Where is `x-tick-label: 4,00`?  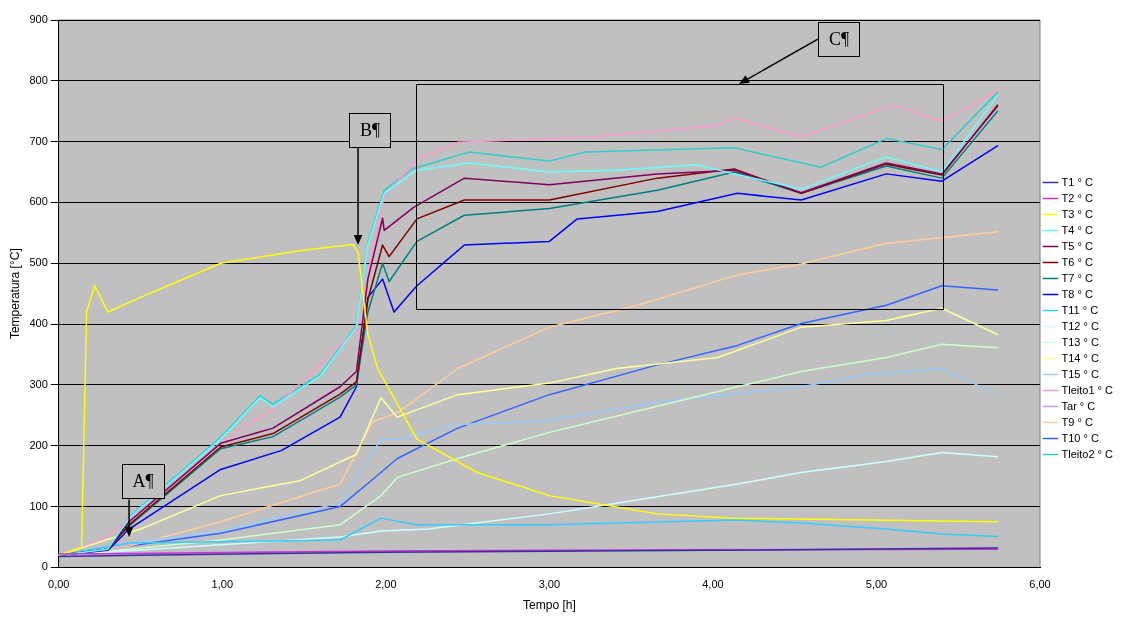 x-tick-label: 4,00 is located at coordinates (713, 584).